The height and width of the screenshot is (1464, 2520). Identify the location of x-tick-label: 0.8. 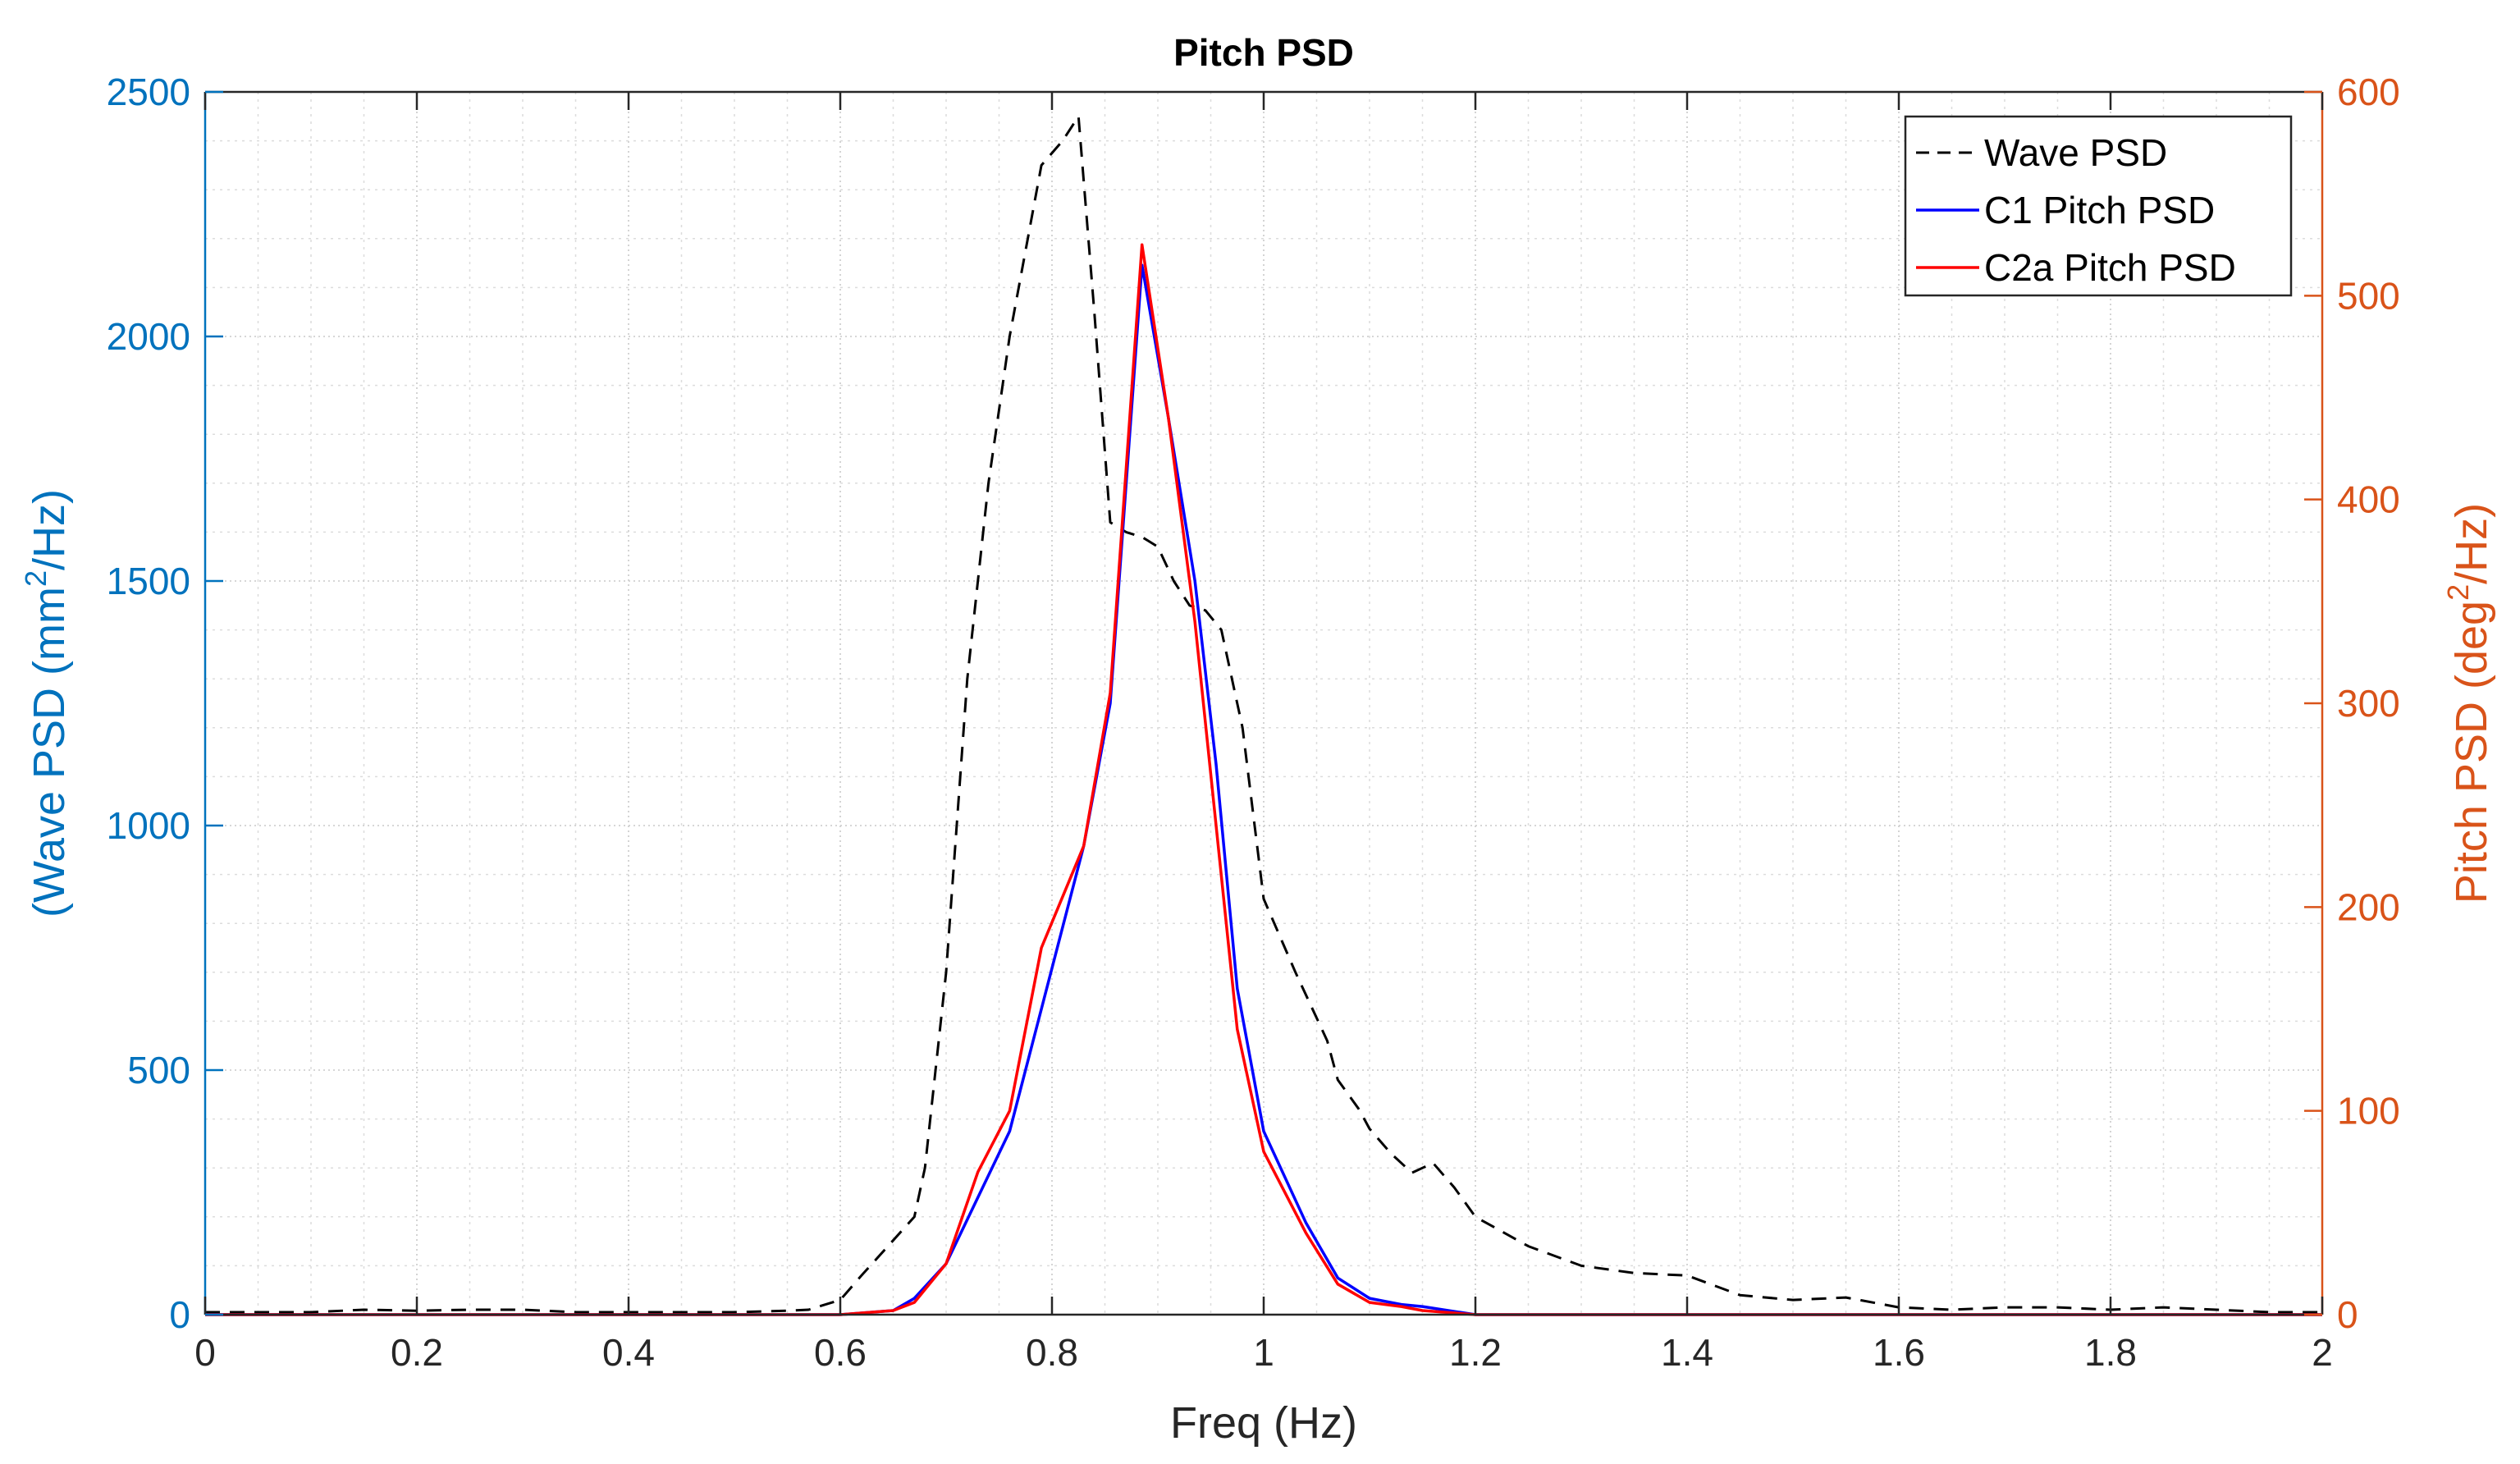
(1052, 1353).